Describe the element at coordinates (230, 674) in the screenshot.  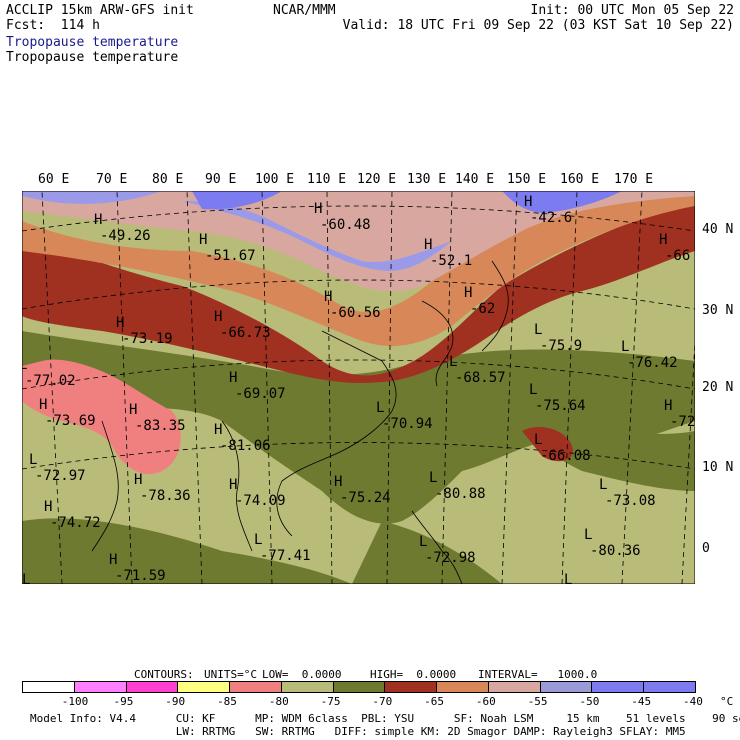
I see `units-label: UNITS=°C` at that location.